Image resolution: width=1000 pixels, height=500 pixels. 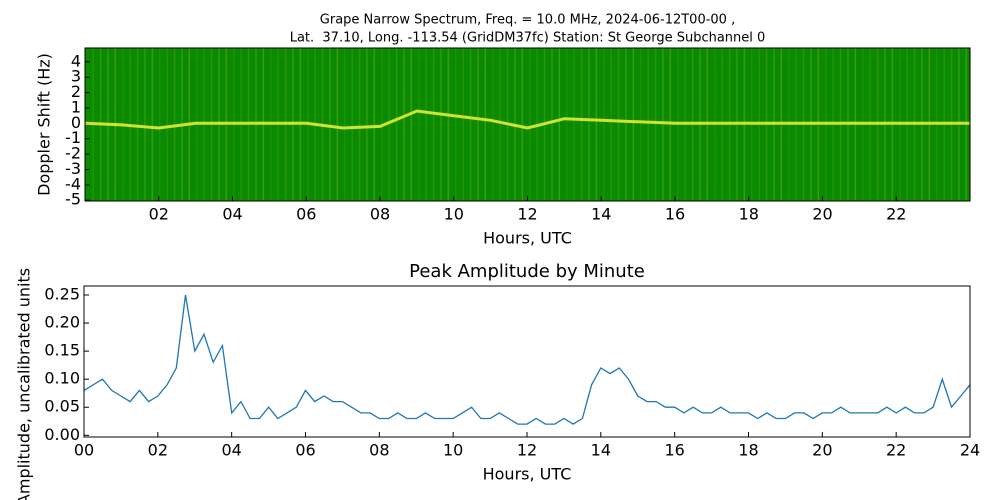 I want to click on y-tick-label: 0.20, so click(x=62, y=322).